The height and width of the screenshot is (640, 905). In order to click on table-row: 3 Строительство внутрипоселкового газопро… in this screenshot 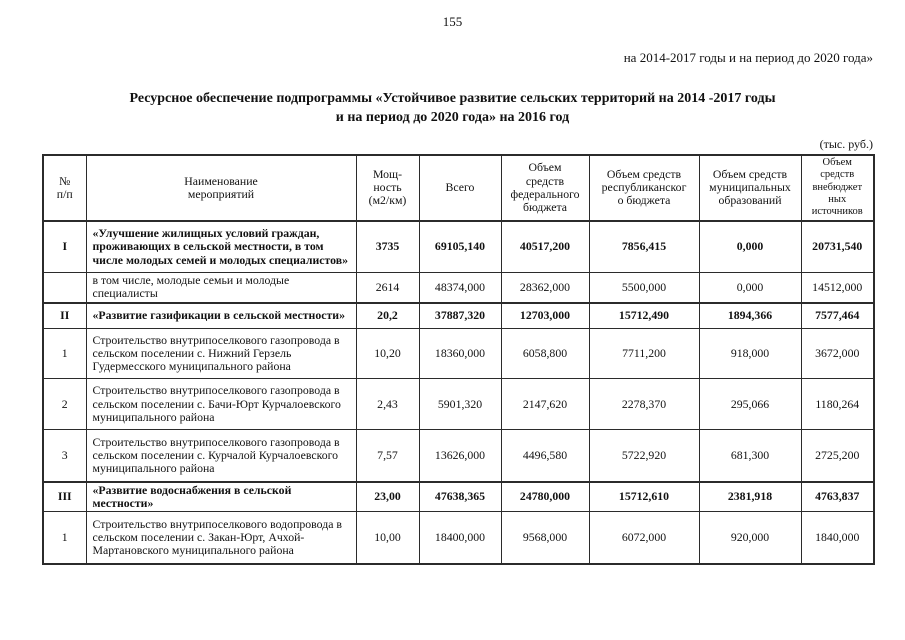, I will do `click(458, 456)`.